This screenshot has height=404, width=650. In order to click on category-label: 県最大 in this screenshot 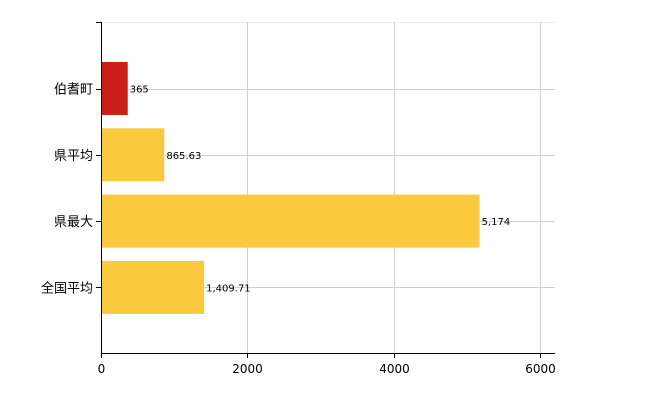, I will do `click(73, 222)`.